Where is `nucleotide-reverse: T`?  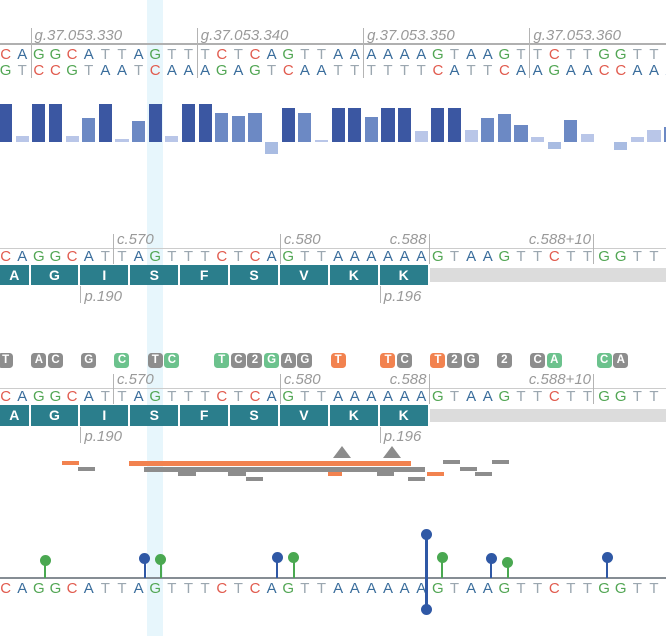
nucleotide-reverse: T is located at coordinates (471, 70).